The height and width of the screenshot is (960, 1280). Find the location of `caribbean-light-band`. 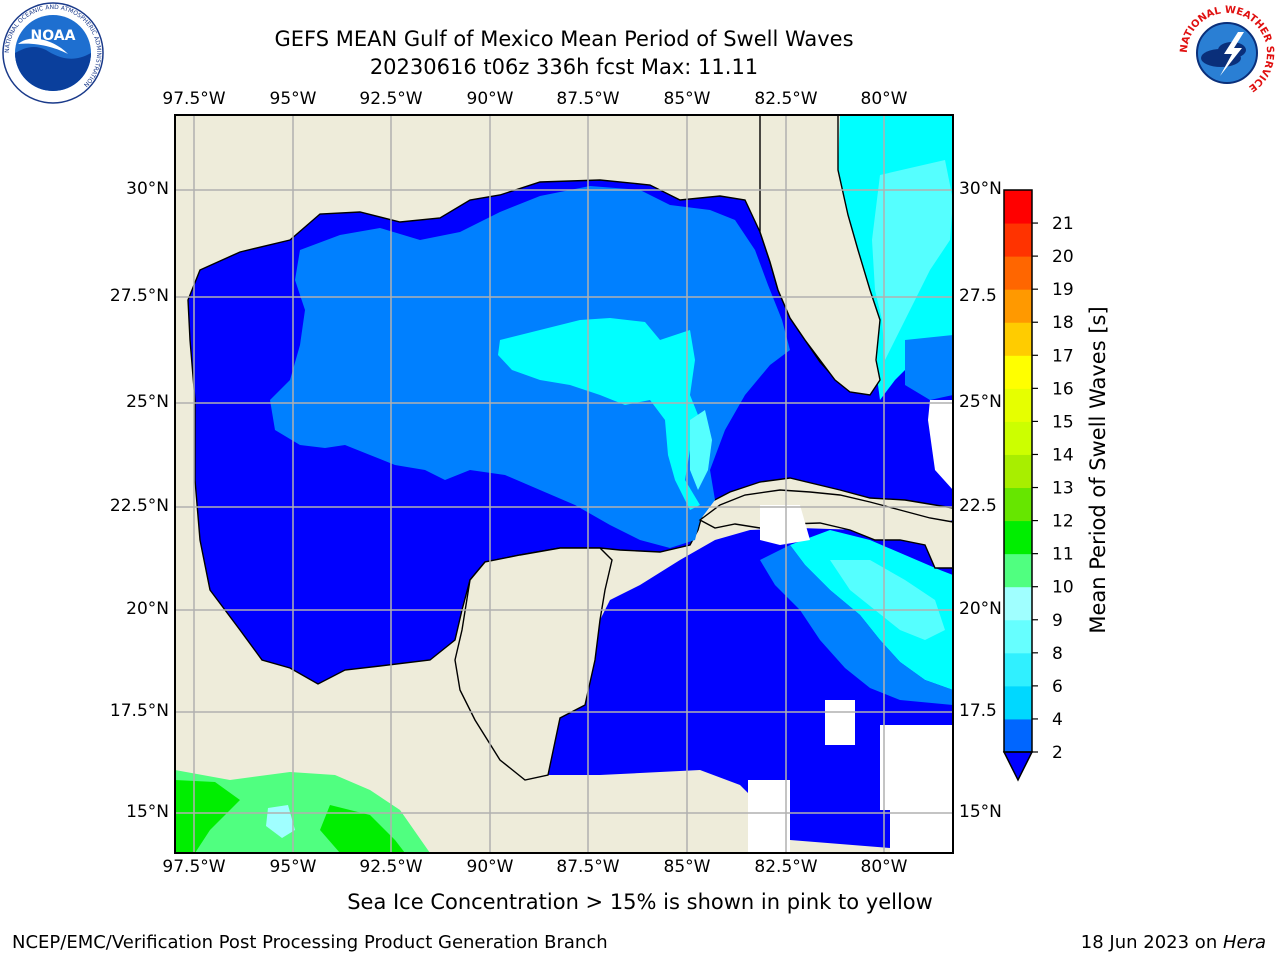

caribbean-light-band is located at coordinates (887, 600).